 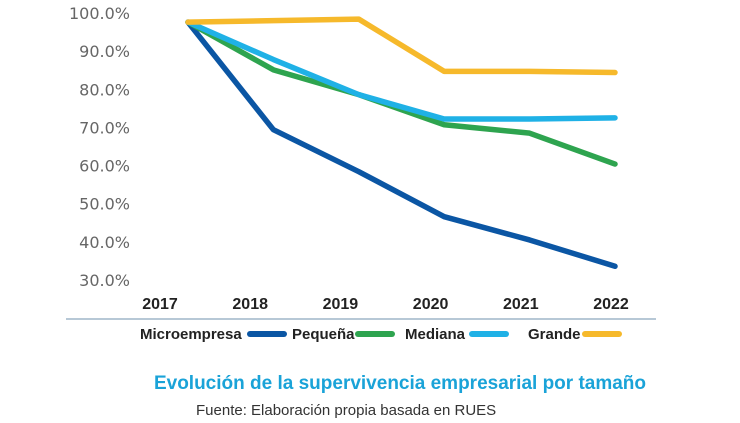 What do you see at coordinates (323, 334) in the screenshot?
I see `legend-label: Pequeña` at bounding box center [323, 334].